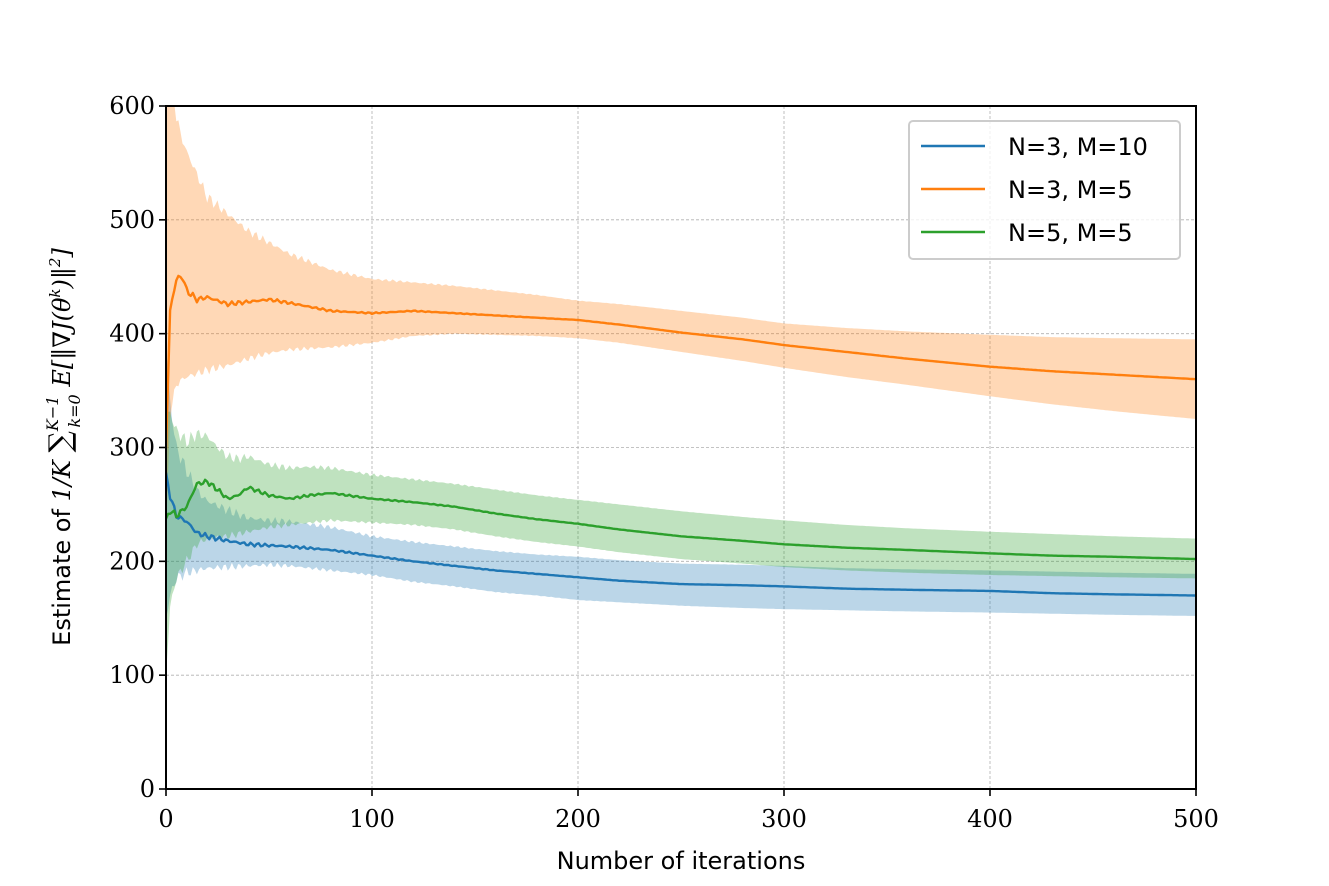 This screenshot has height=886, width=1329. Describe the element at coordinates (147, 789) in the screenshot. I see `y-tick-label: 0` at that location.